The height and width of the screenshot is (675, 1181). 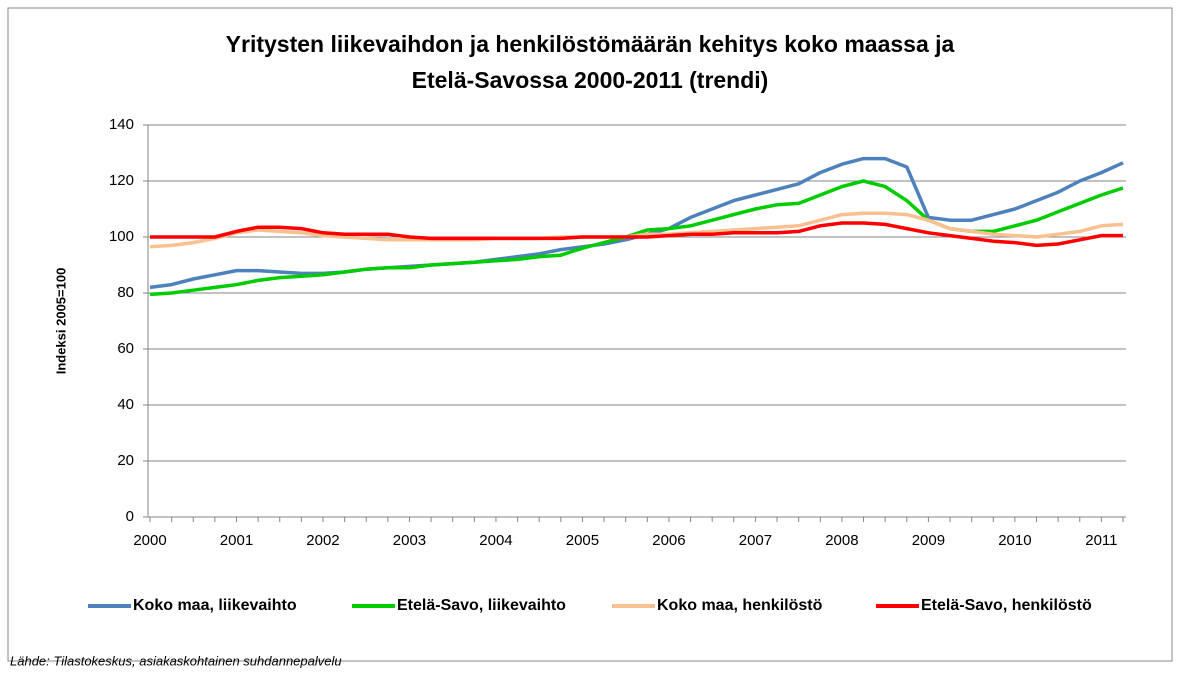 I want to click on y-tick-label: 120, so click(x=121, y=180).